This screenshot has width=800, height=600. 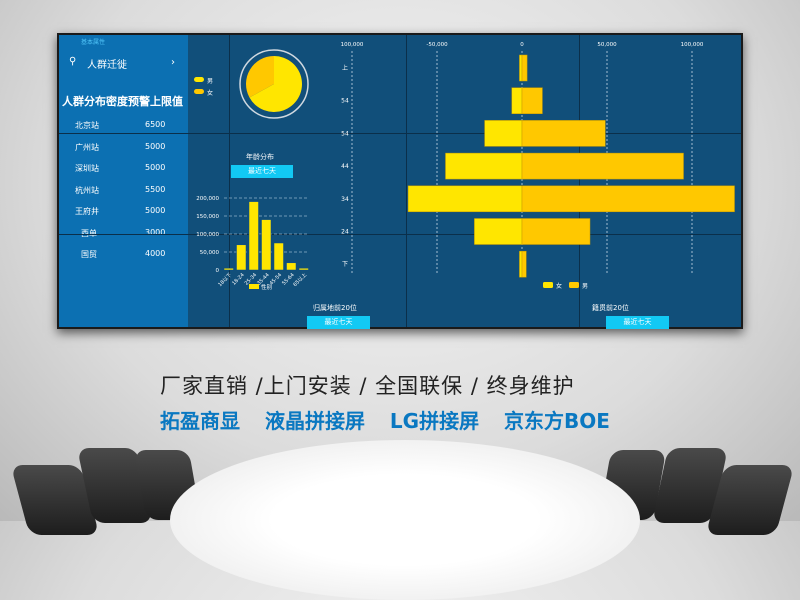 I want to click on pie-slice-男, so click(x=276, y=84).